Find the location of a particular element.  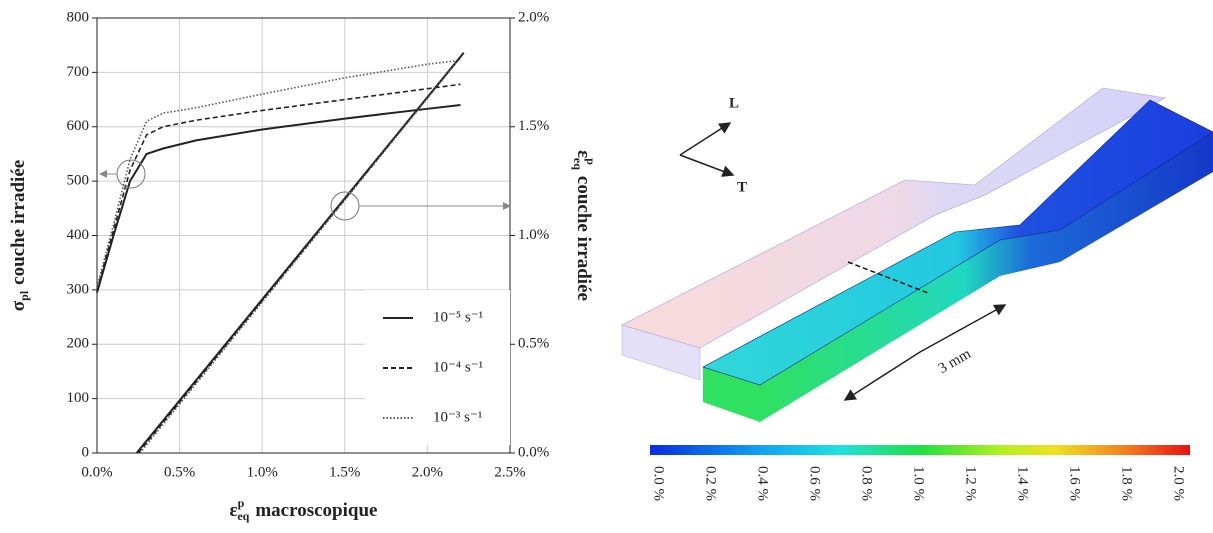

y2-tick-label: 1.5% is located at coordinates (533, 126).